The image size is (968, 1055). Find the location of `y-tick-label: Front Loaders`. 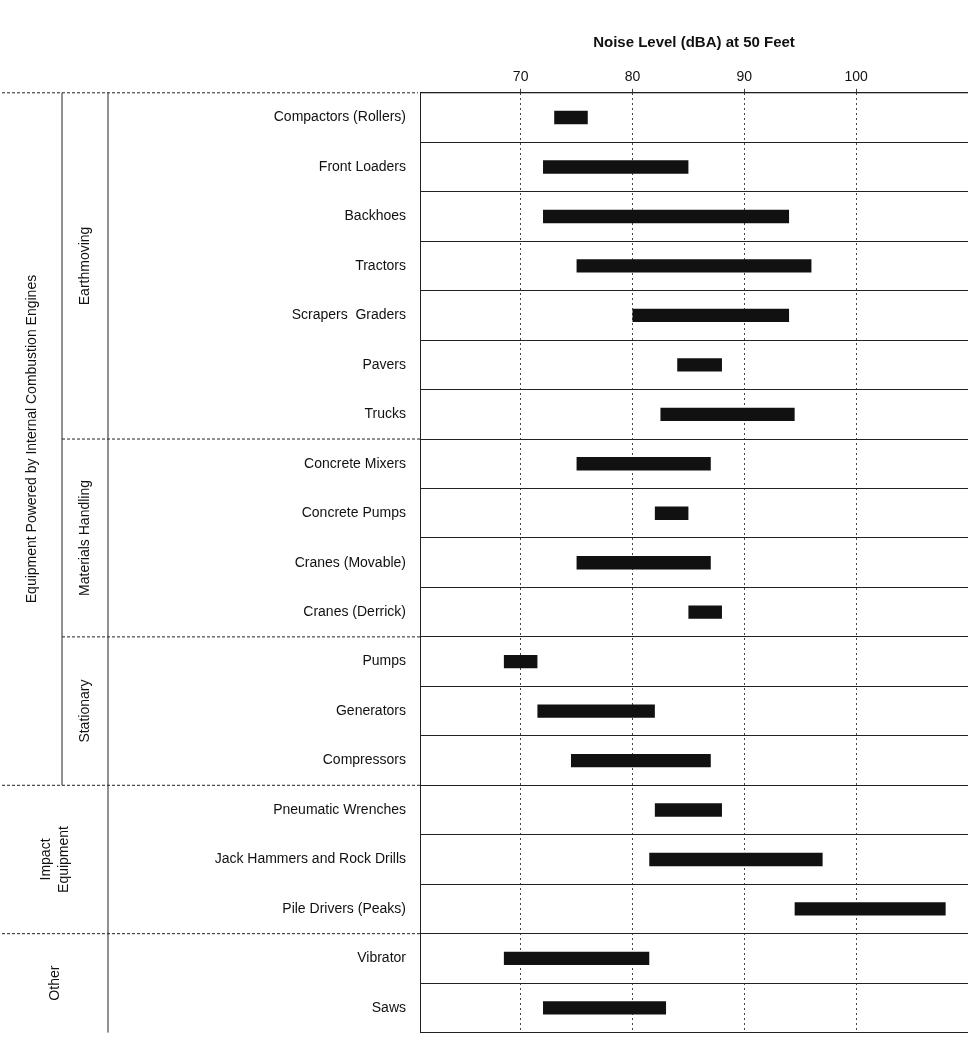

y-tick-label: Front Loaders is located at coordinates (362, 165).